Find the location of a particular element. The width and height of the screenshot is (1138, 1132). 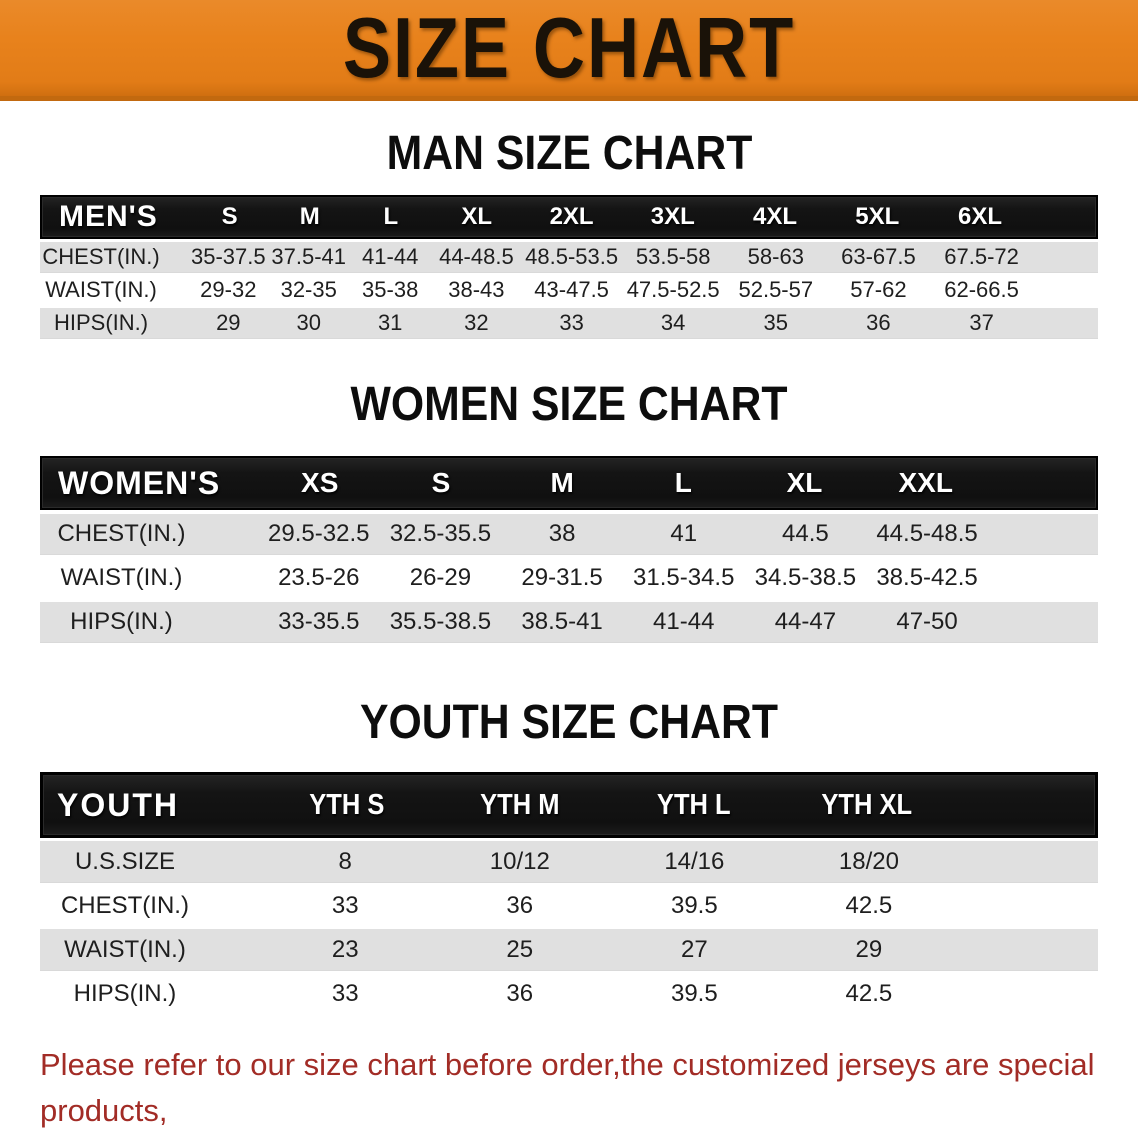

size-column-header: YTH L is located at coordinates (693, 804).